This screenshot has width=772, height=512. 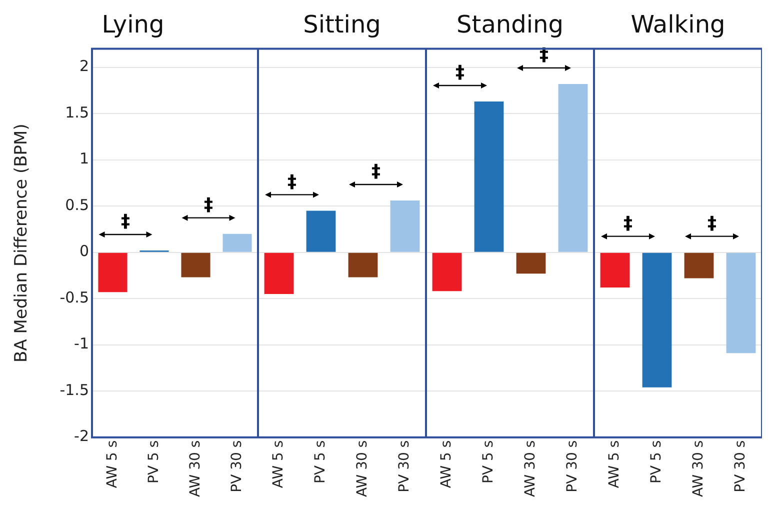 I want to click on y-tick-label: -0.5, so click(x=74, y=297).